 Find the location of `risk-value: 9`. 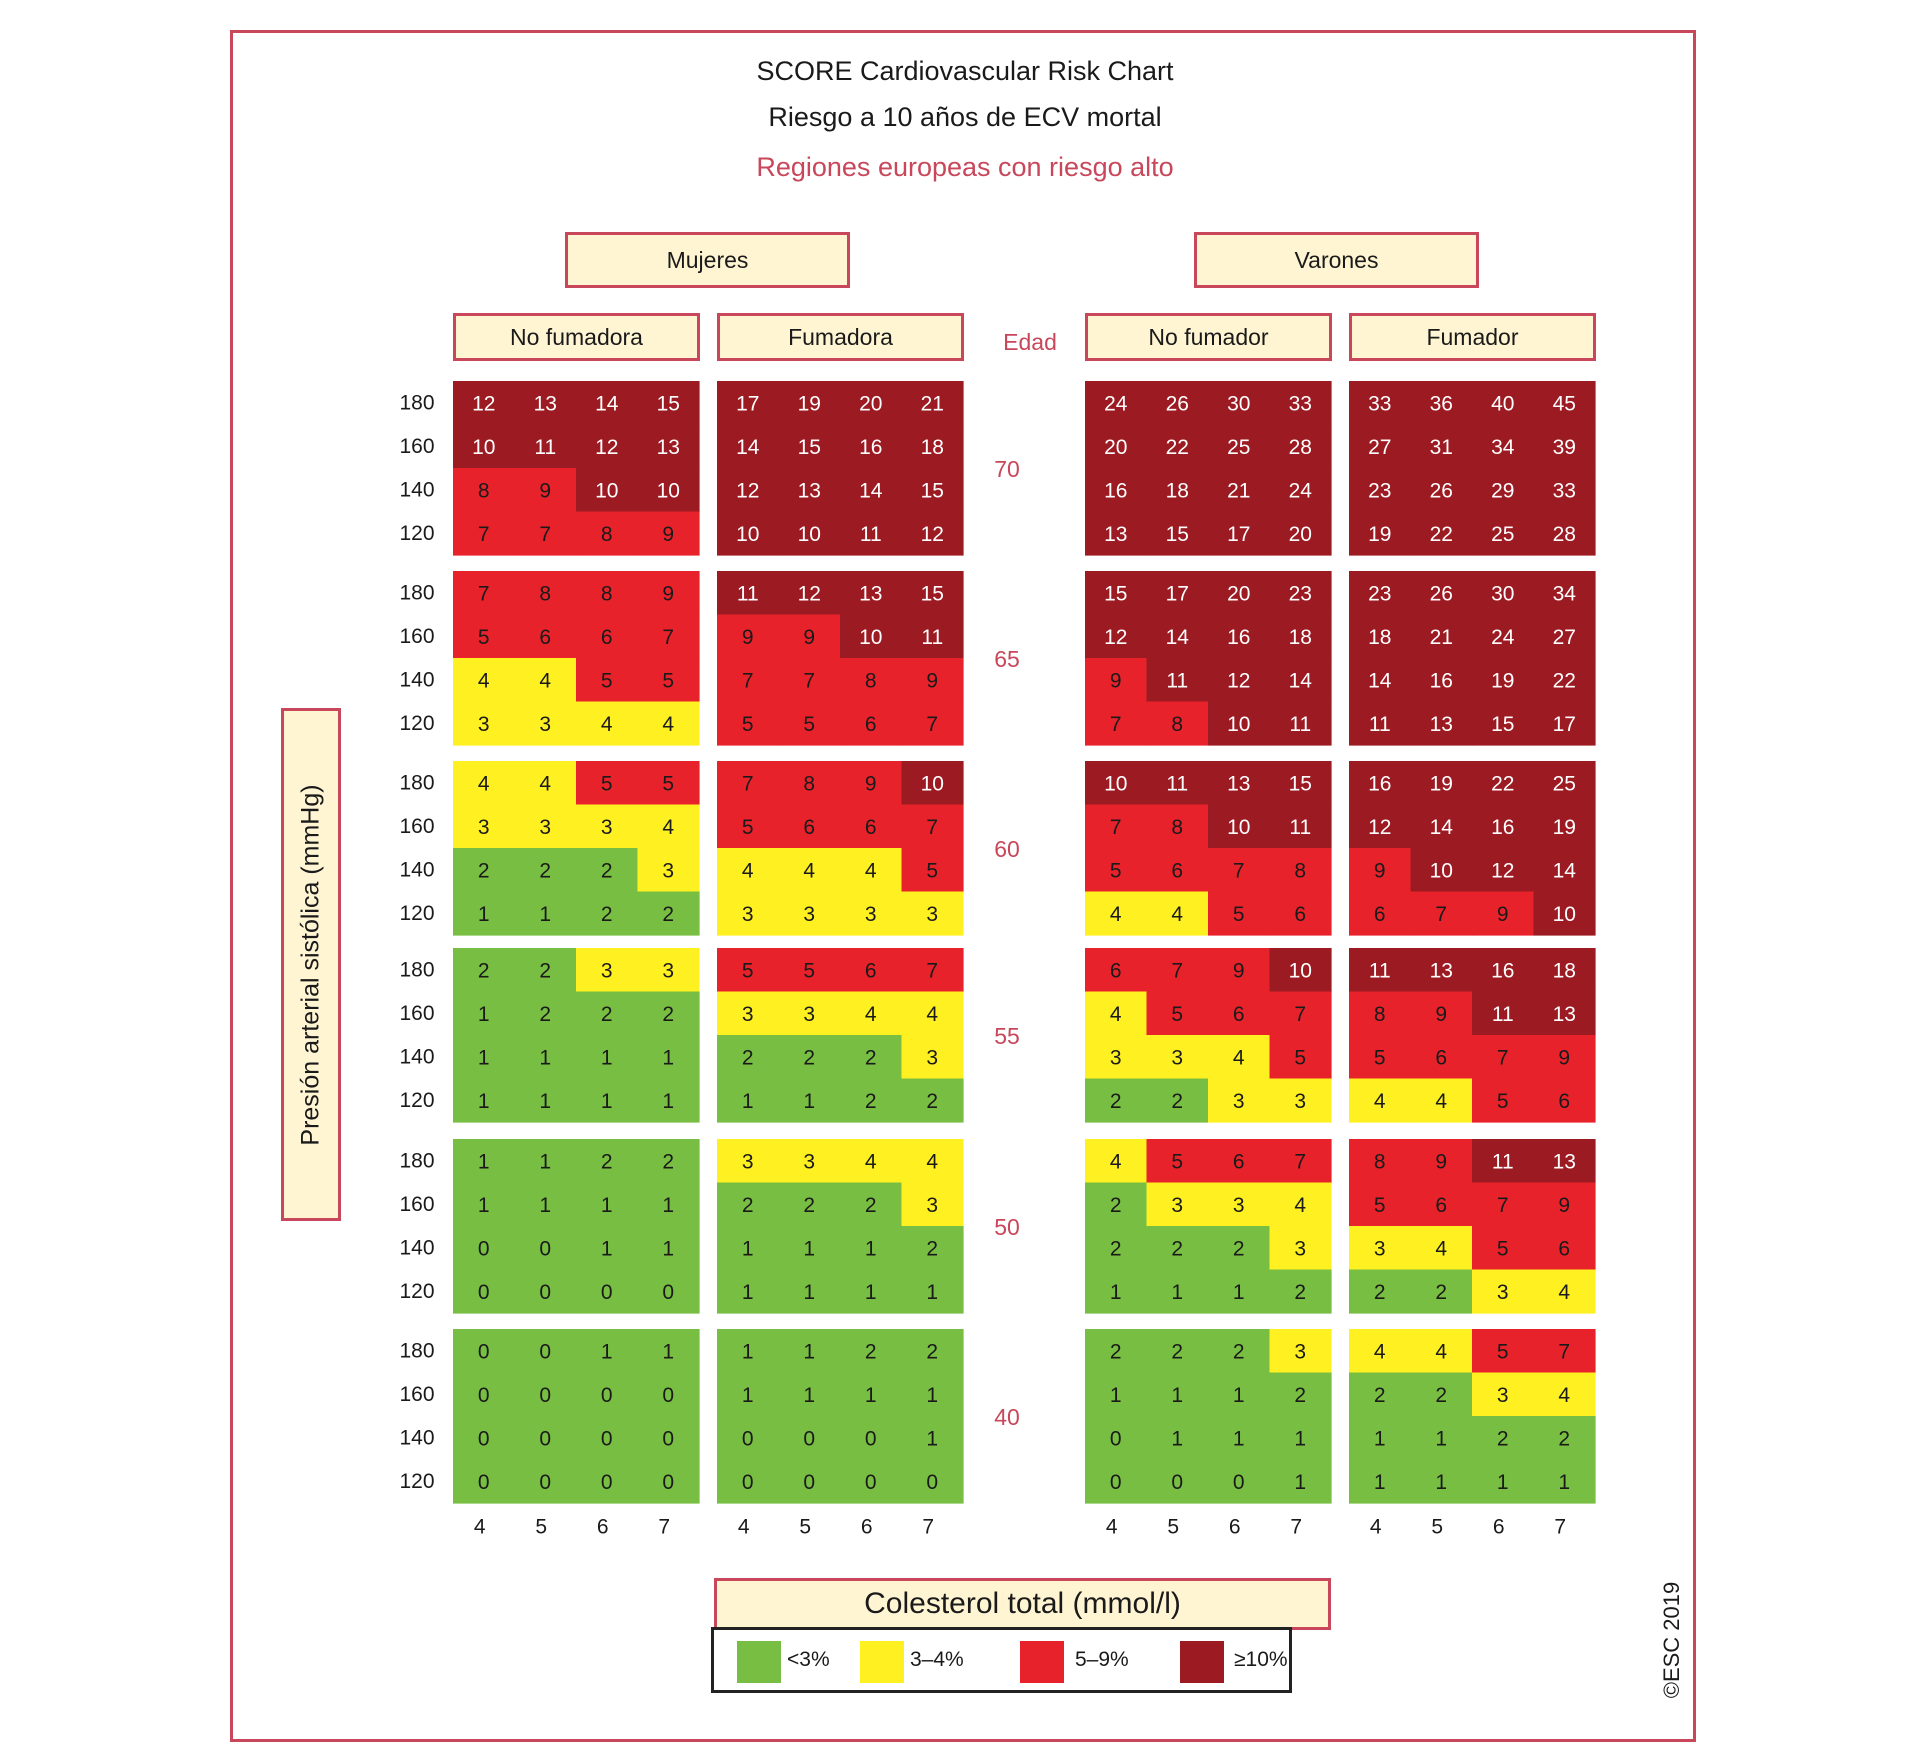

risk-value: 9 is located at coordinates (809, 637).